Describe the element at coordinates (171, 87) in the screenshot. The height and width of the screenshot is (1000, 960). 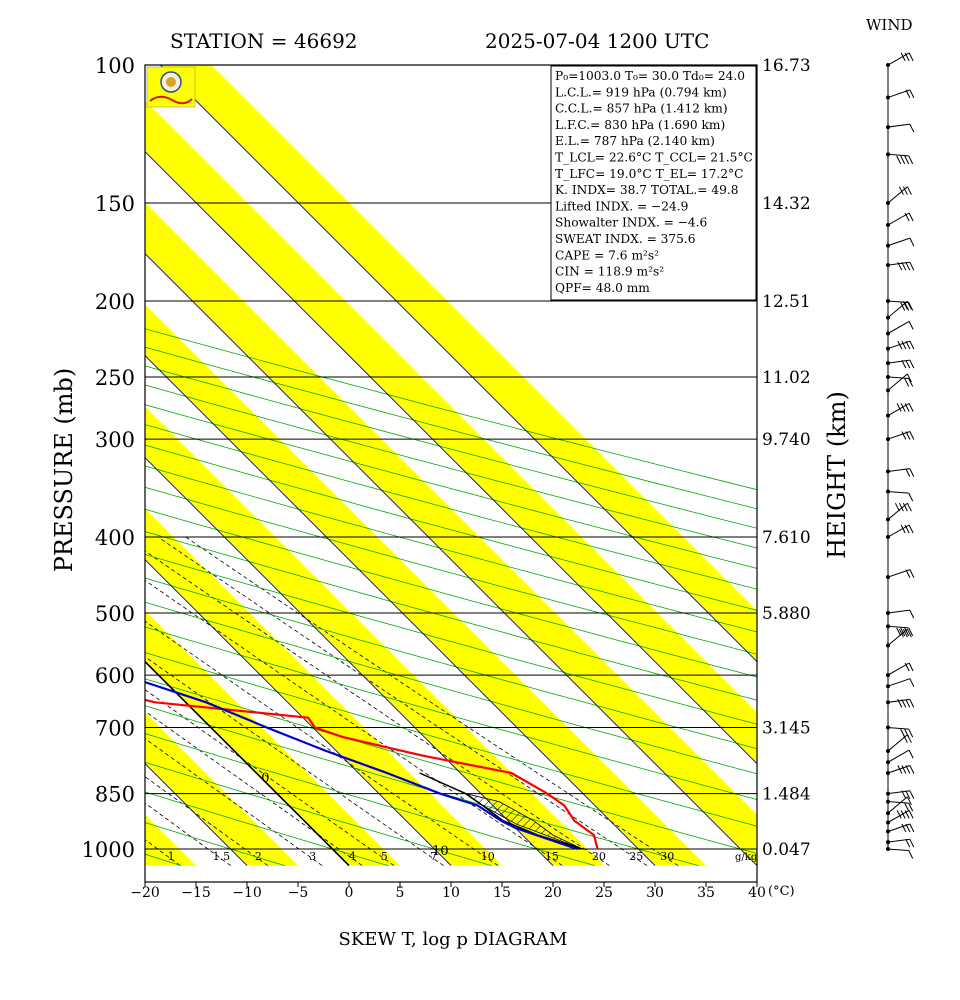
I see `logo` at that location.